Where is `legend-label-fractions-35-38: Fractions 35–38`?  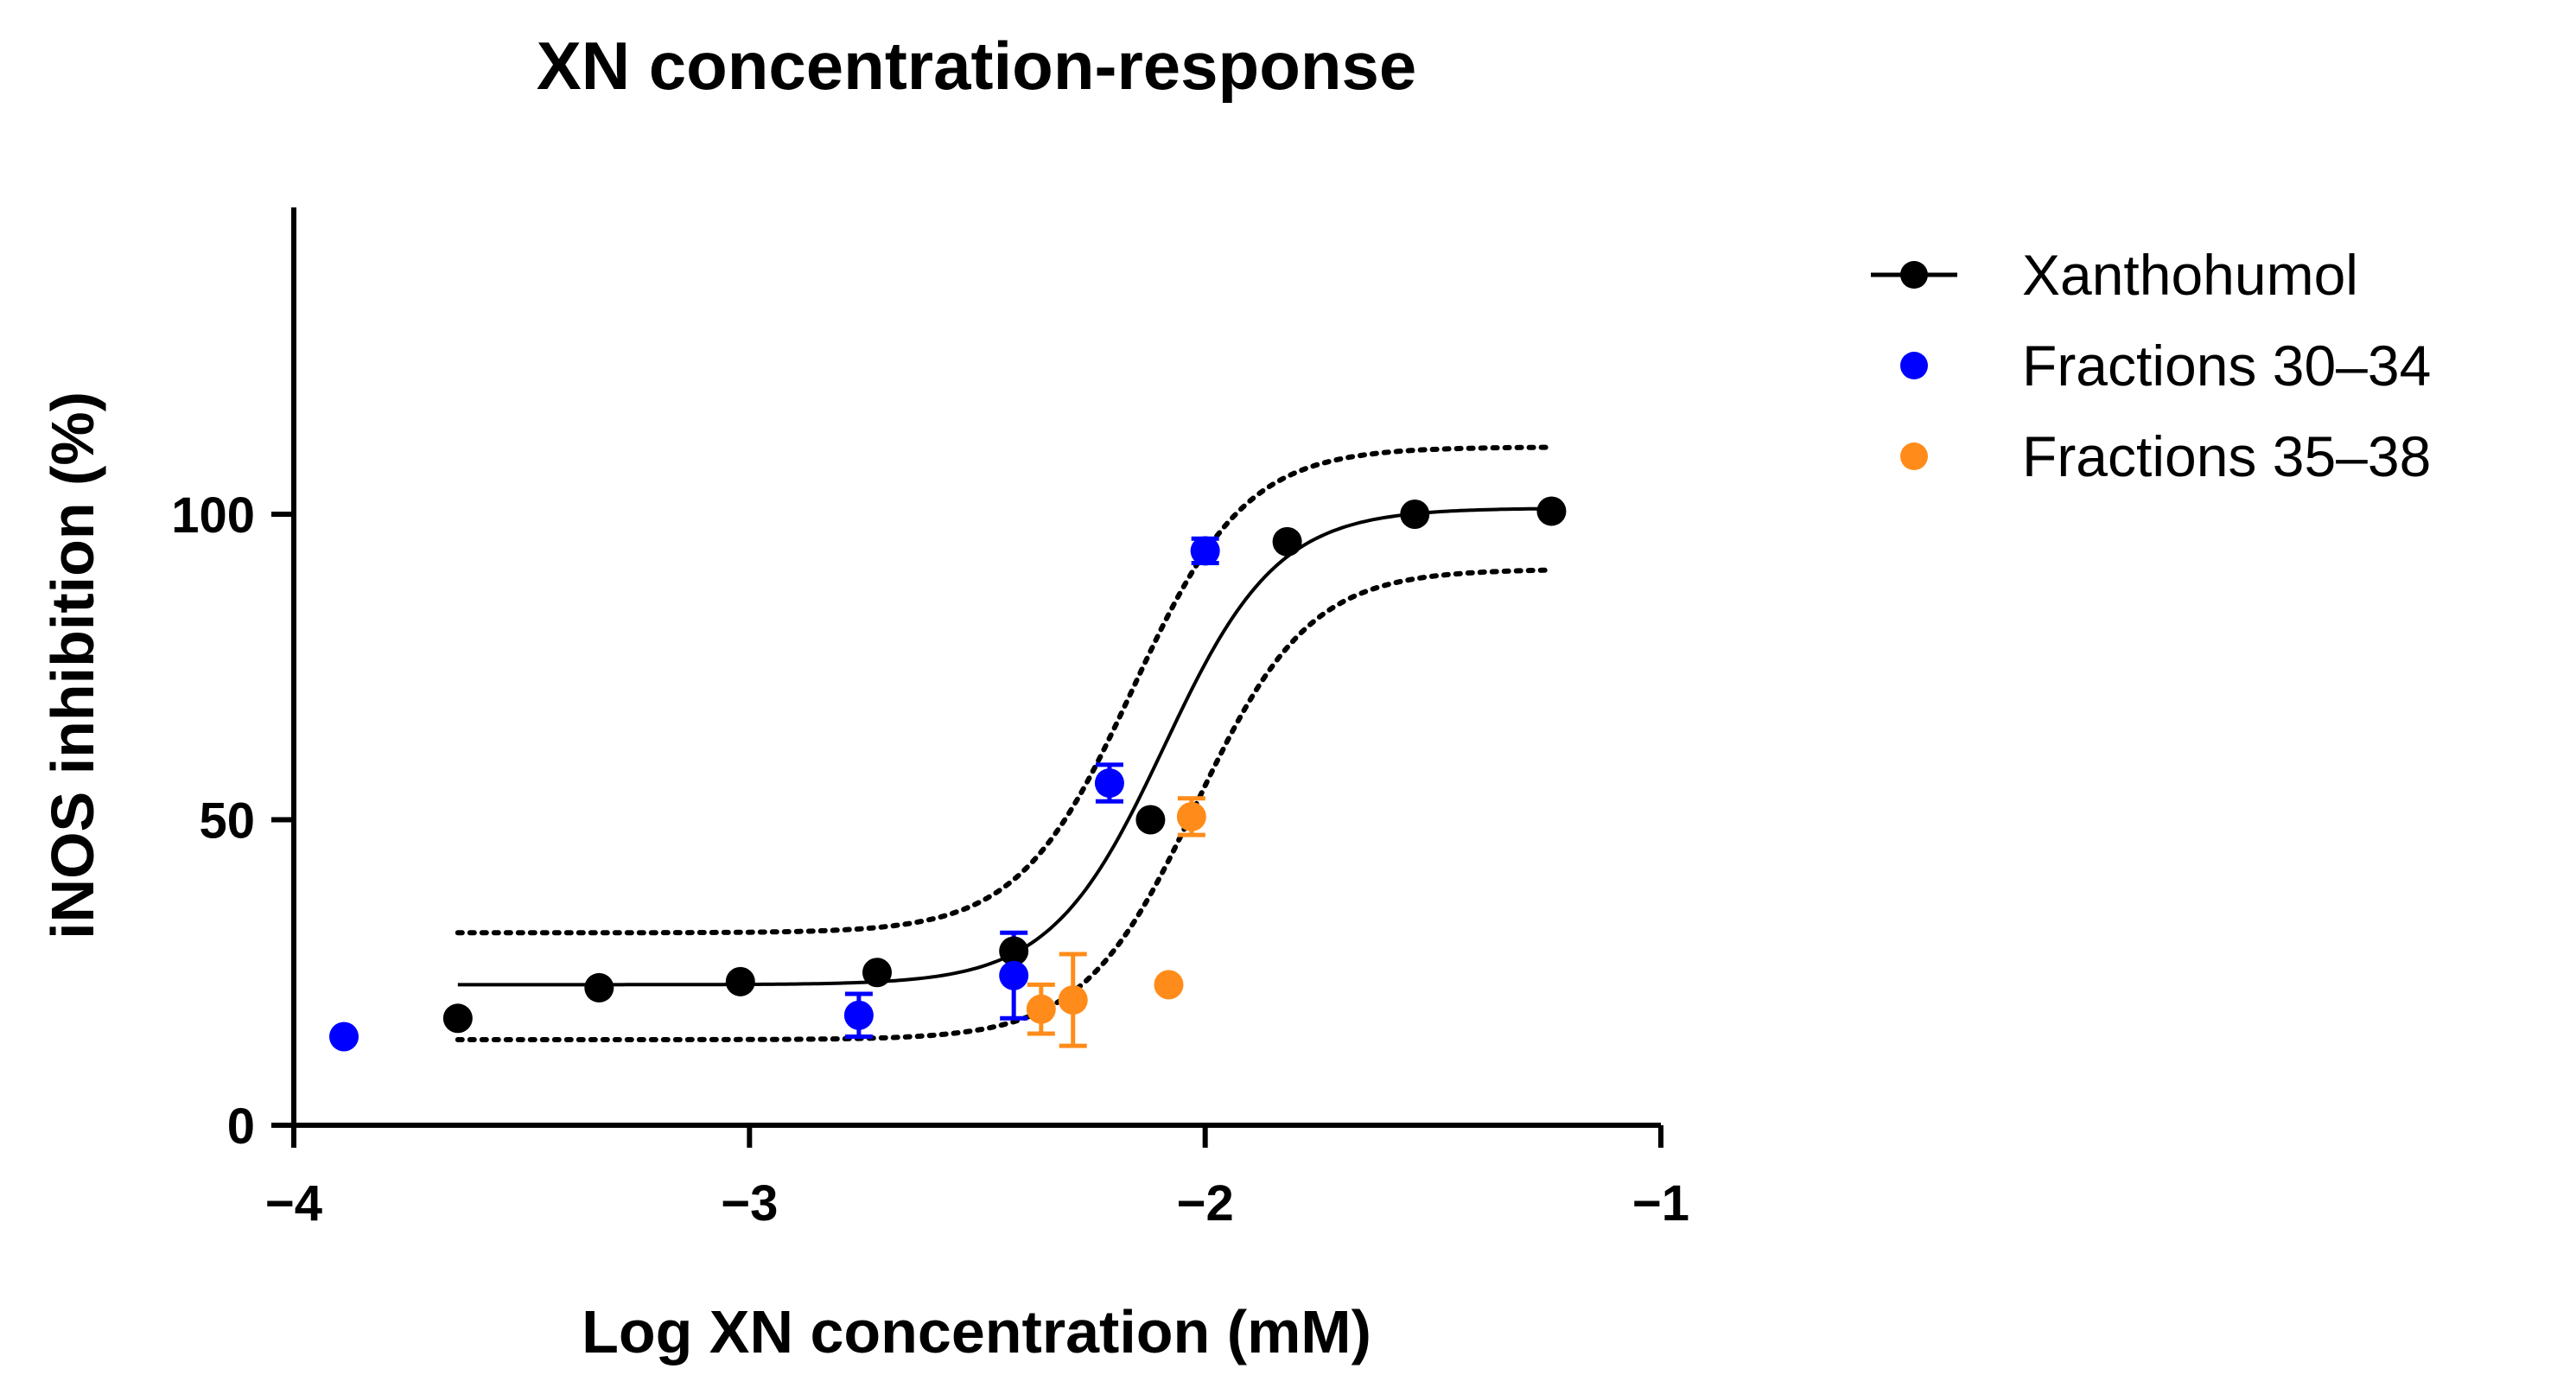
legend-label-fractions-35-38: Fractions 35–38 is located at coordinates (2226, 456).